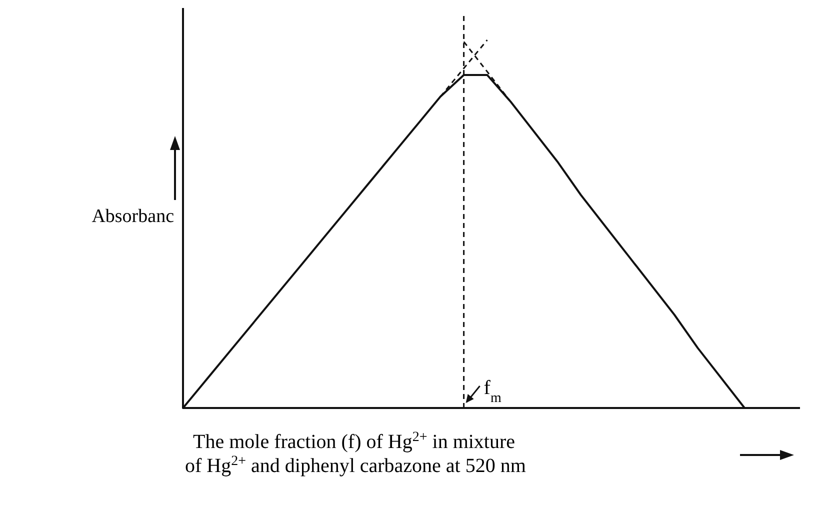  I want to click on text: The mole fraction (f) of Hg$^{2+}$ in mixture of Hg$^{2+}$ and diphenyl carbazone at 520 nm, so click(355, 453).